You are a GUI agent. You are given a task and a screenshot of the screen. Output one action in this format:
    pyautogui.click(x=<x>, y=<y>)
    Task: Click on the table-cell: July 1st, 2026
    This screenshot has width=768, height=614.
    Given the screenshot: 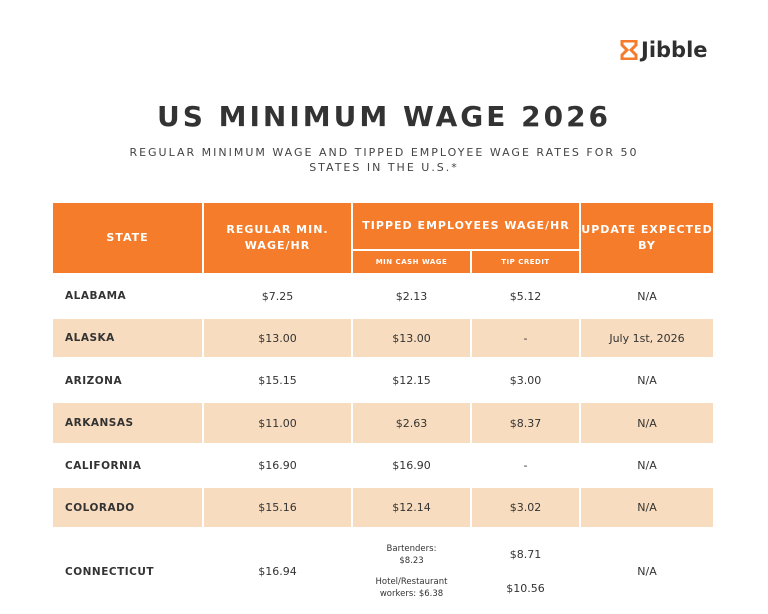 What is the action you would take?
    pyautogui.click(x=647, y=338)
    